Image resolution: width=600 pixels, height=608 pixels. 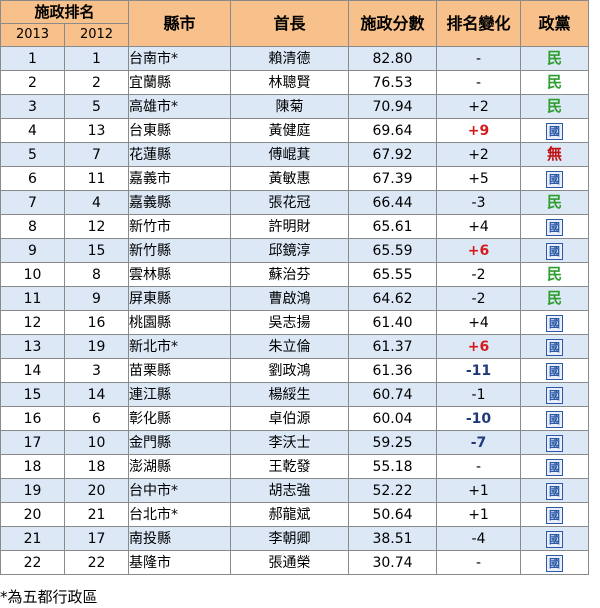 I want to click on score-cell: 30.74, so click(x=393, y=562).